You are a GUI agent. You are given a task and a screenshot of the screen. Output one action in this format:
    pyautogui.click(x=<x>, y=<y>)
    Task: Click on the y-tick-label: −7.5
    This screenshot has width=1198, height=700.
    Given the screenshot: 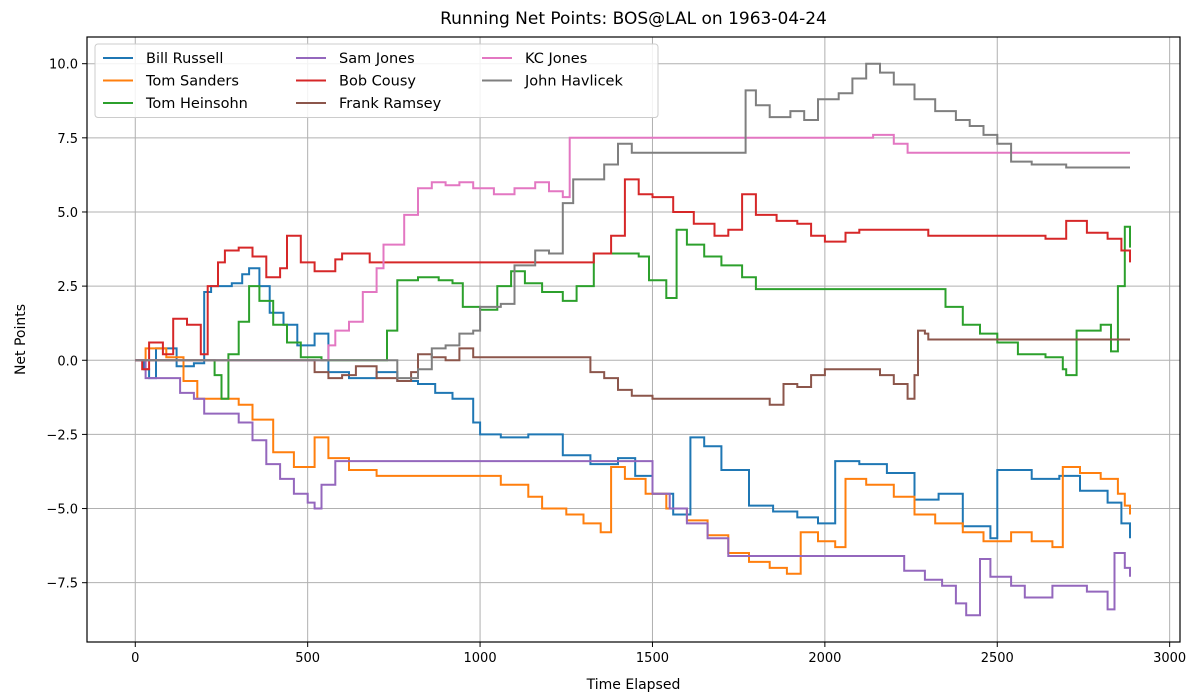 What is the action you would take?
    pyautogui.click(x=62, y=584)
    